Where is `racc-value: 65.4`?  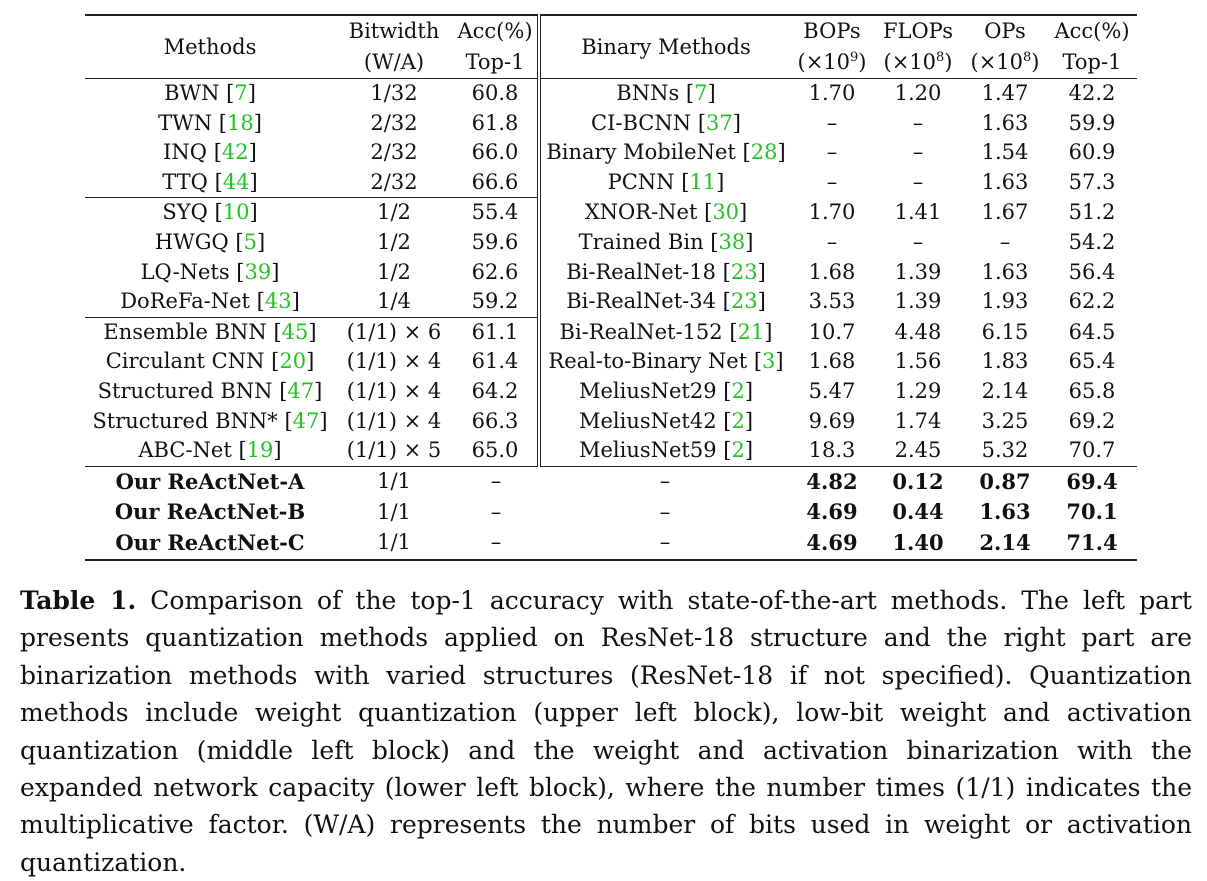
racc-value: 65.4 is located at coordinates (1092, 361).